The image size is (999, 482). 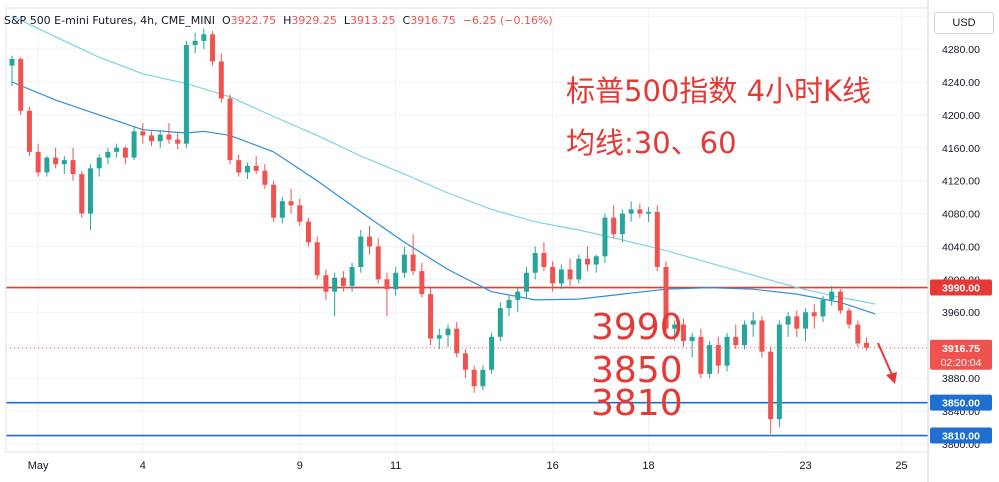 What do you see at coordinates (287, 20) in the screenshot?
I see `high-label: H` at bounding box center [287, 20].